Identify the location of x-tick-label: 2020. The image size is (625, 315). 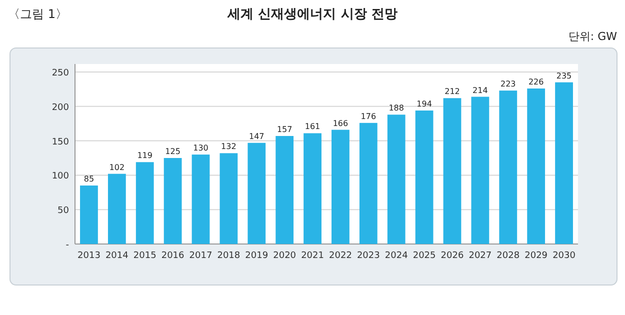
(284, 256).